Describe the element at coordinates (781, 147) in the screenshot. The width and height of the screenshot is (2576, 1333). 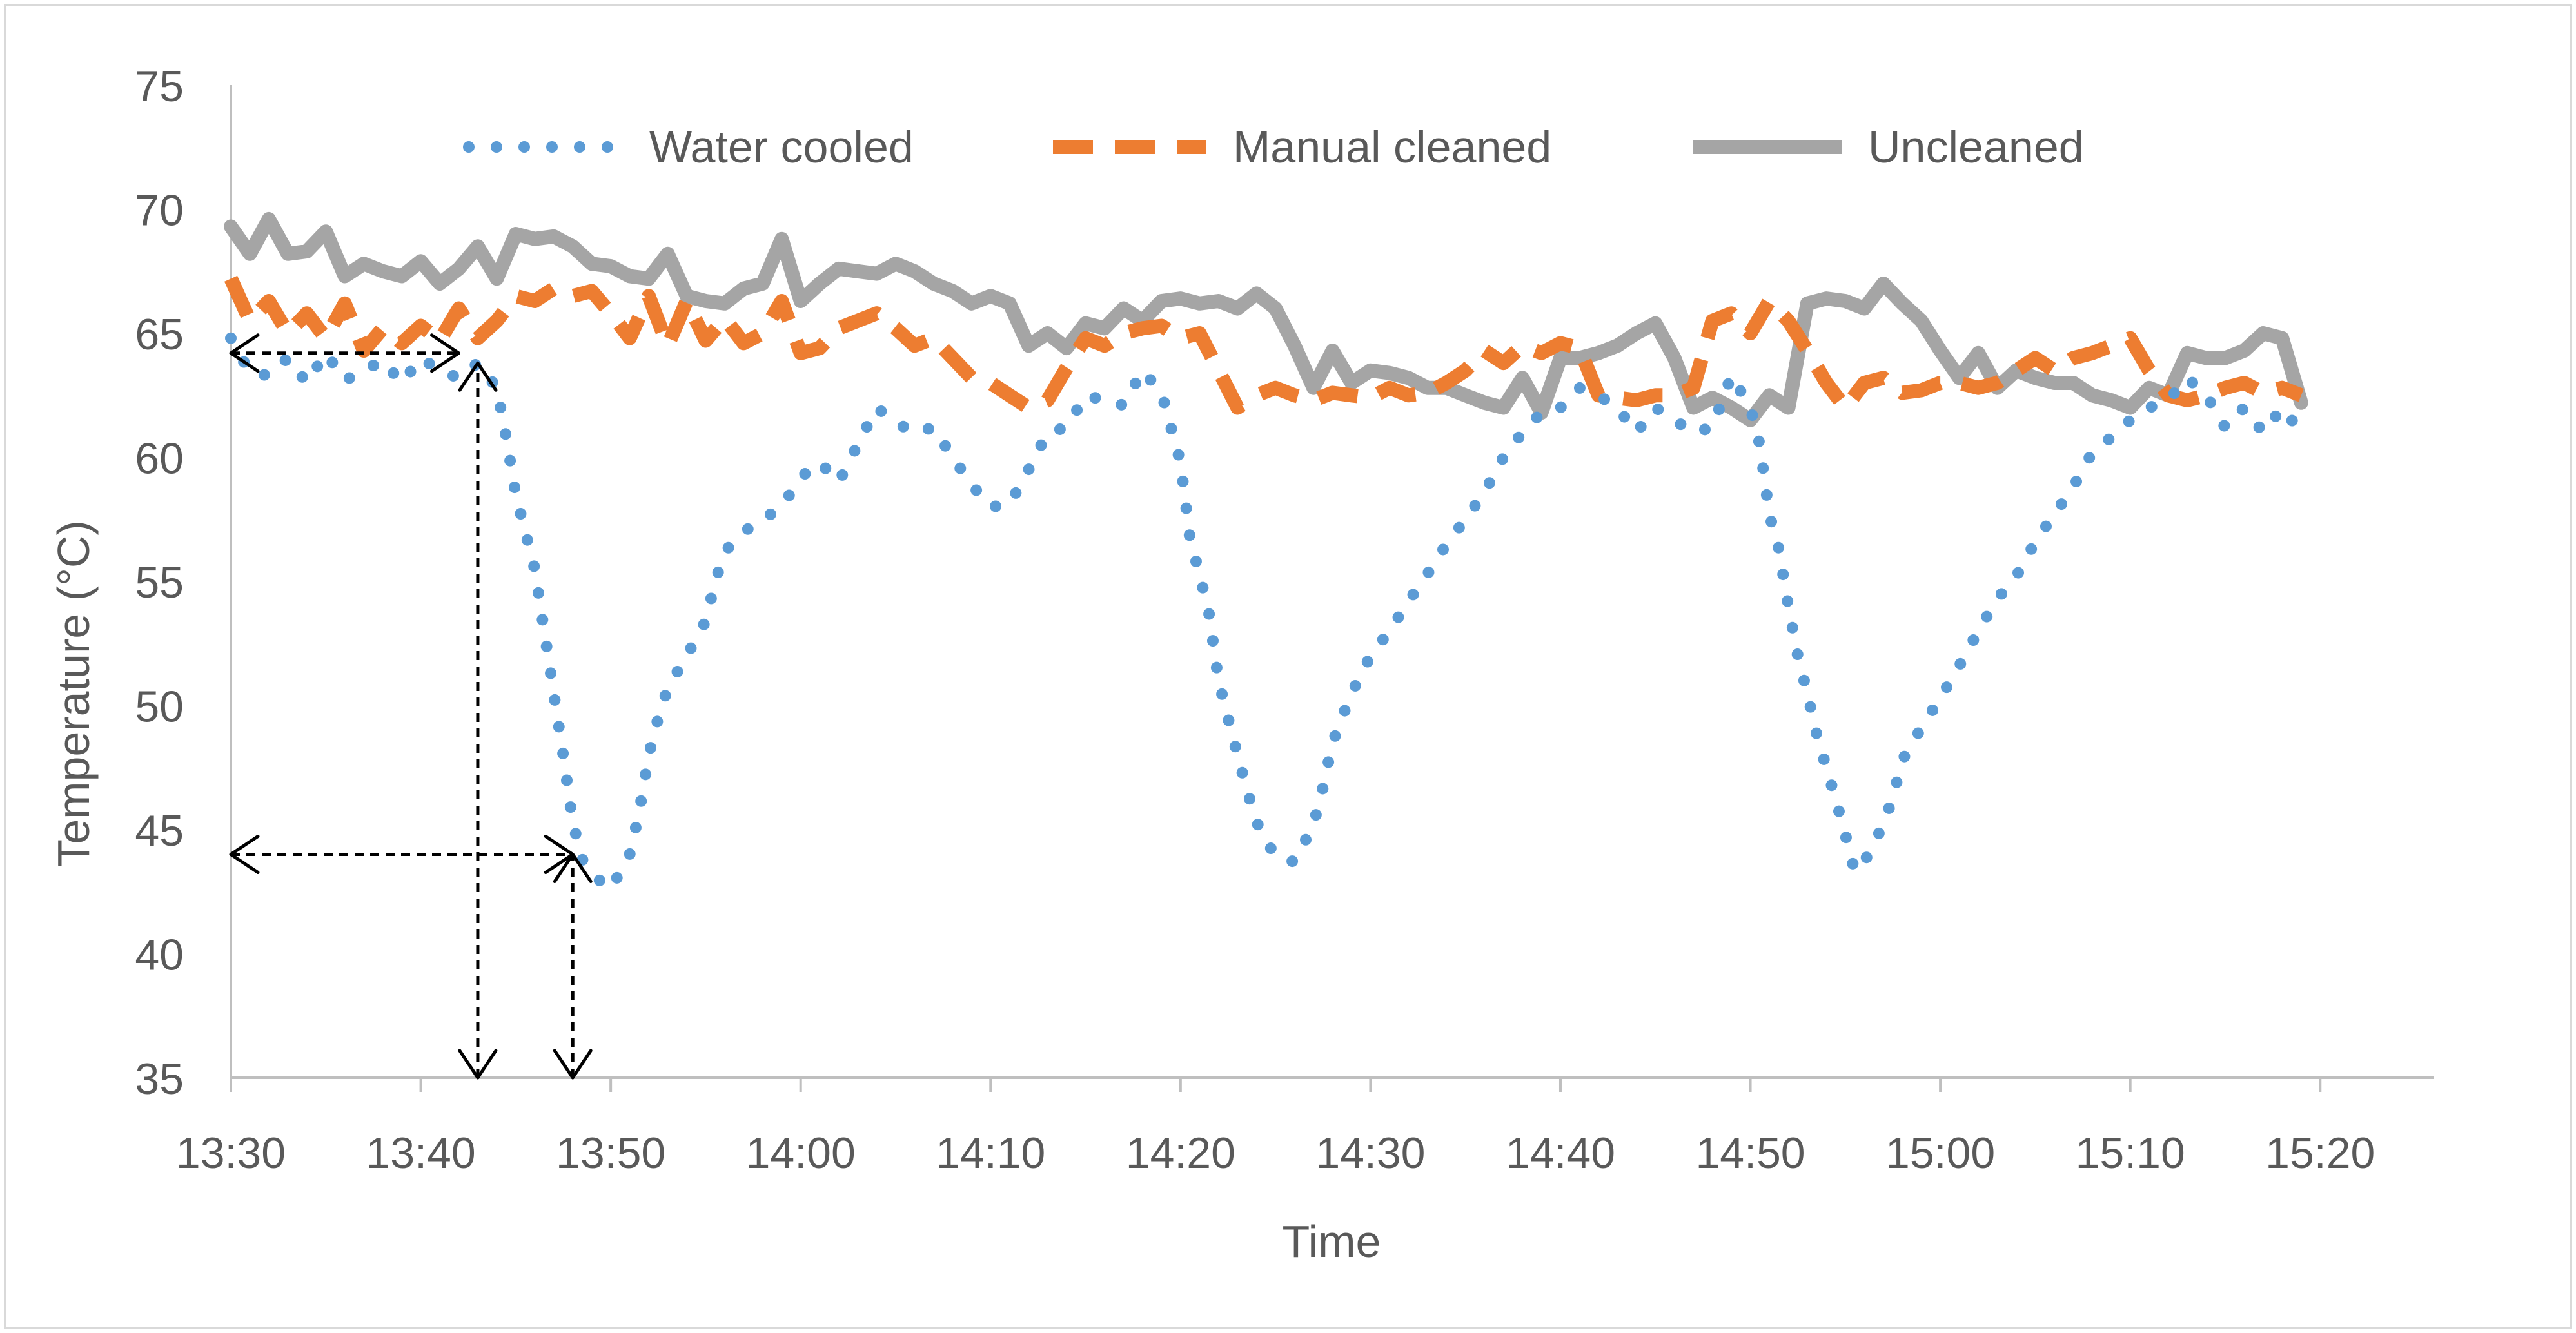
I see `legend-label-water-cooled: Water cooled` at that location.